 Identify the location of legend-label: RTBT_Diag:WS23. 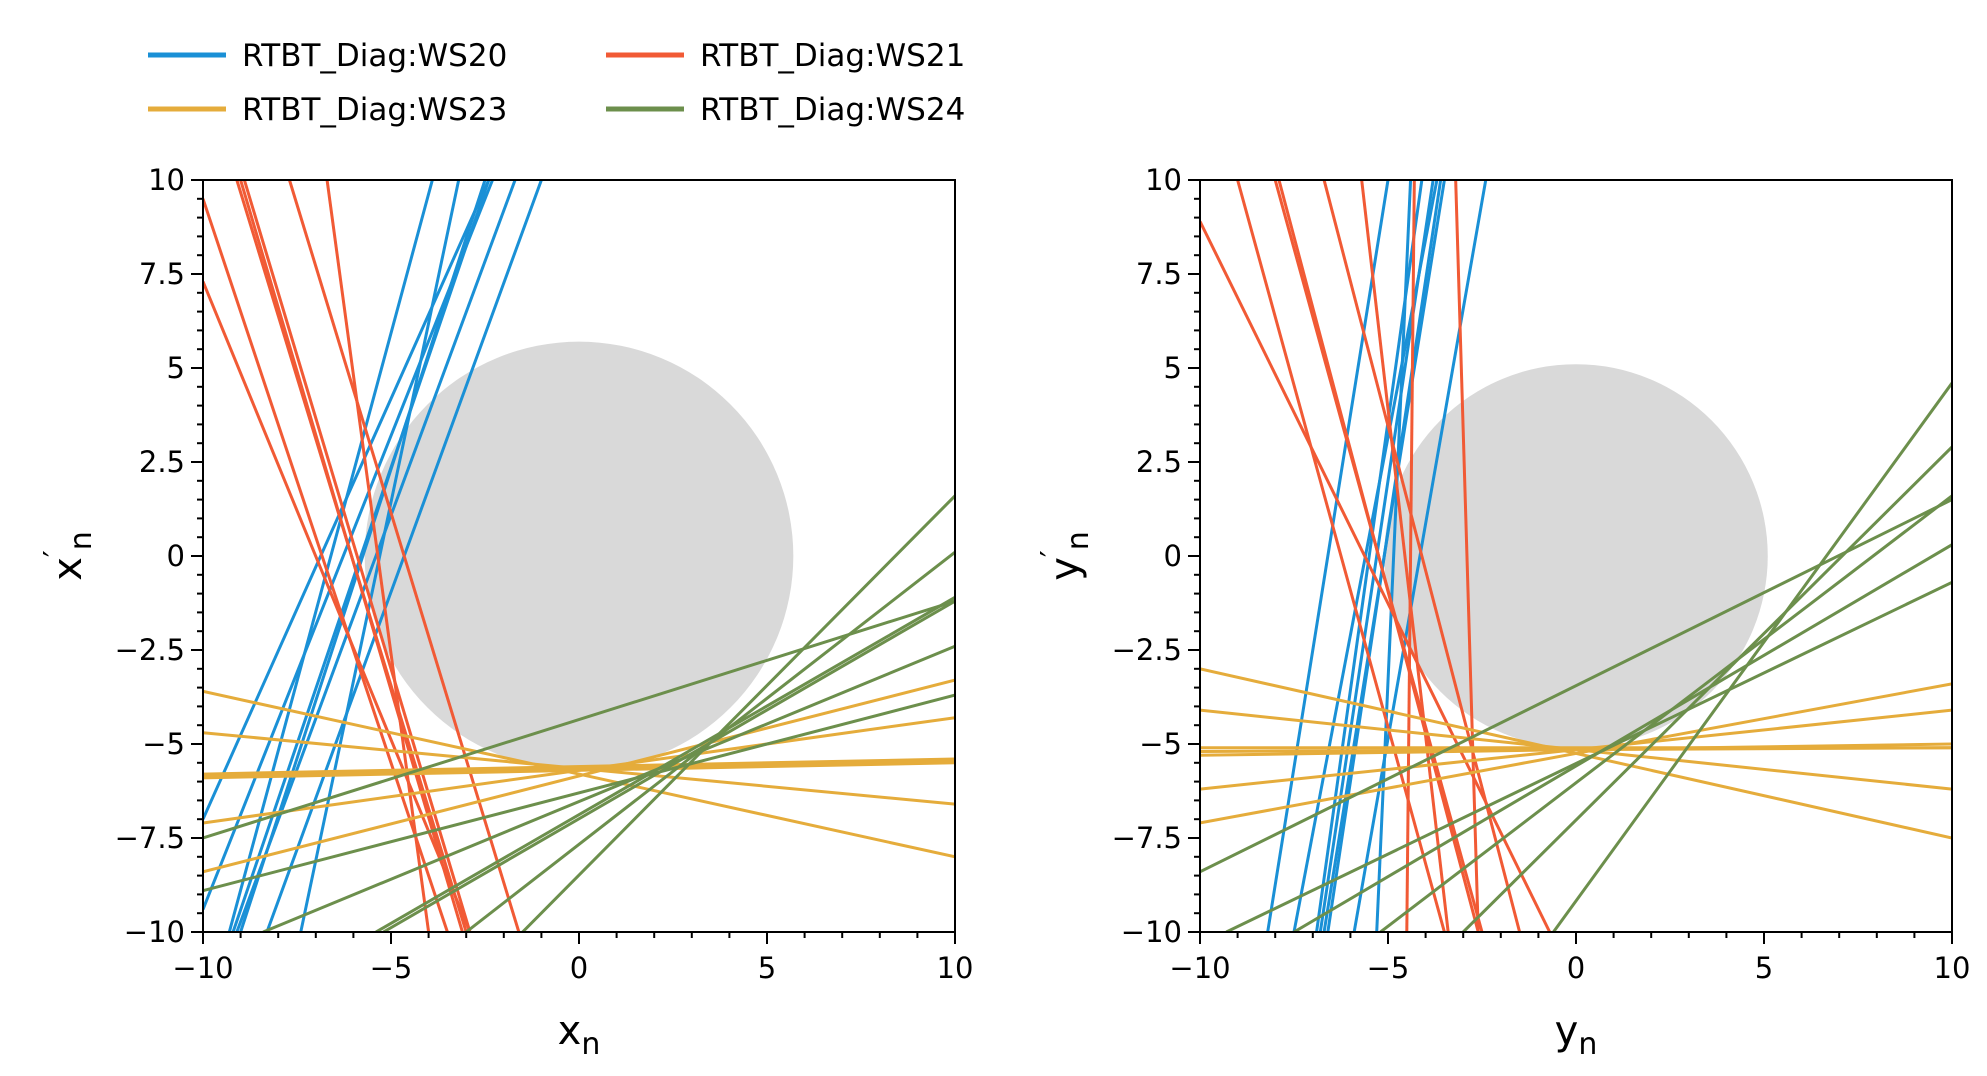
(374, 110).